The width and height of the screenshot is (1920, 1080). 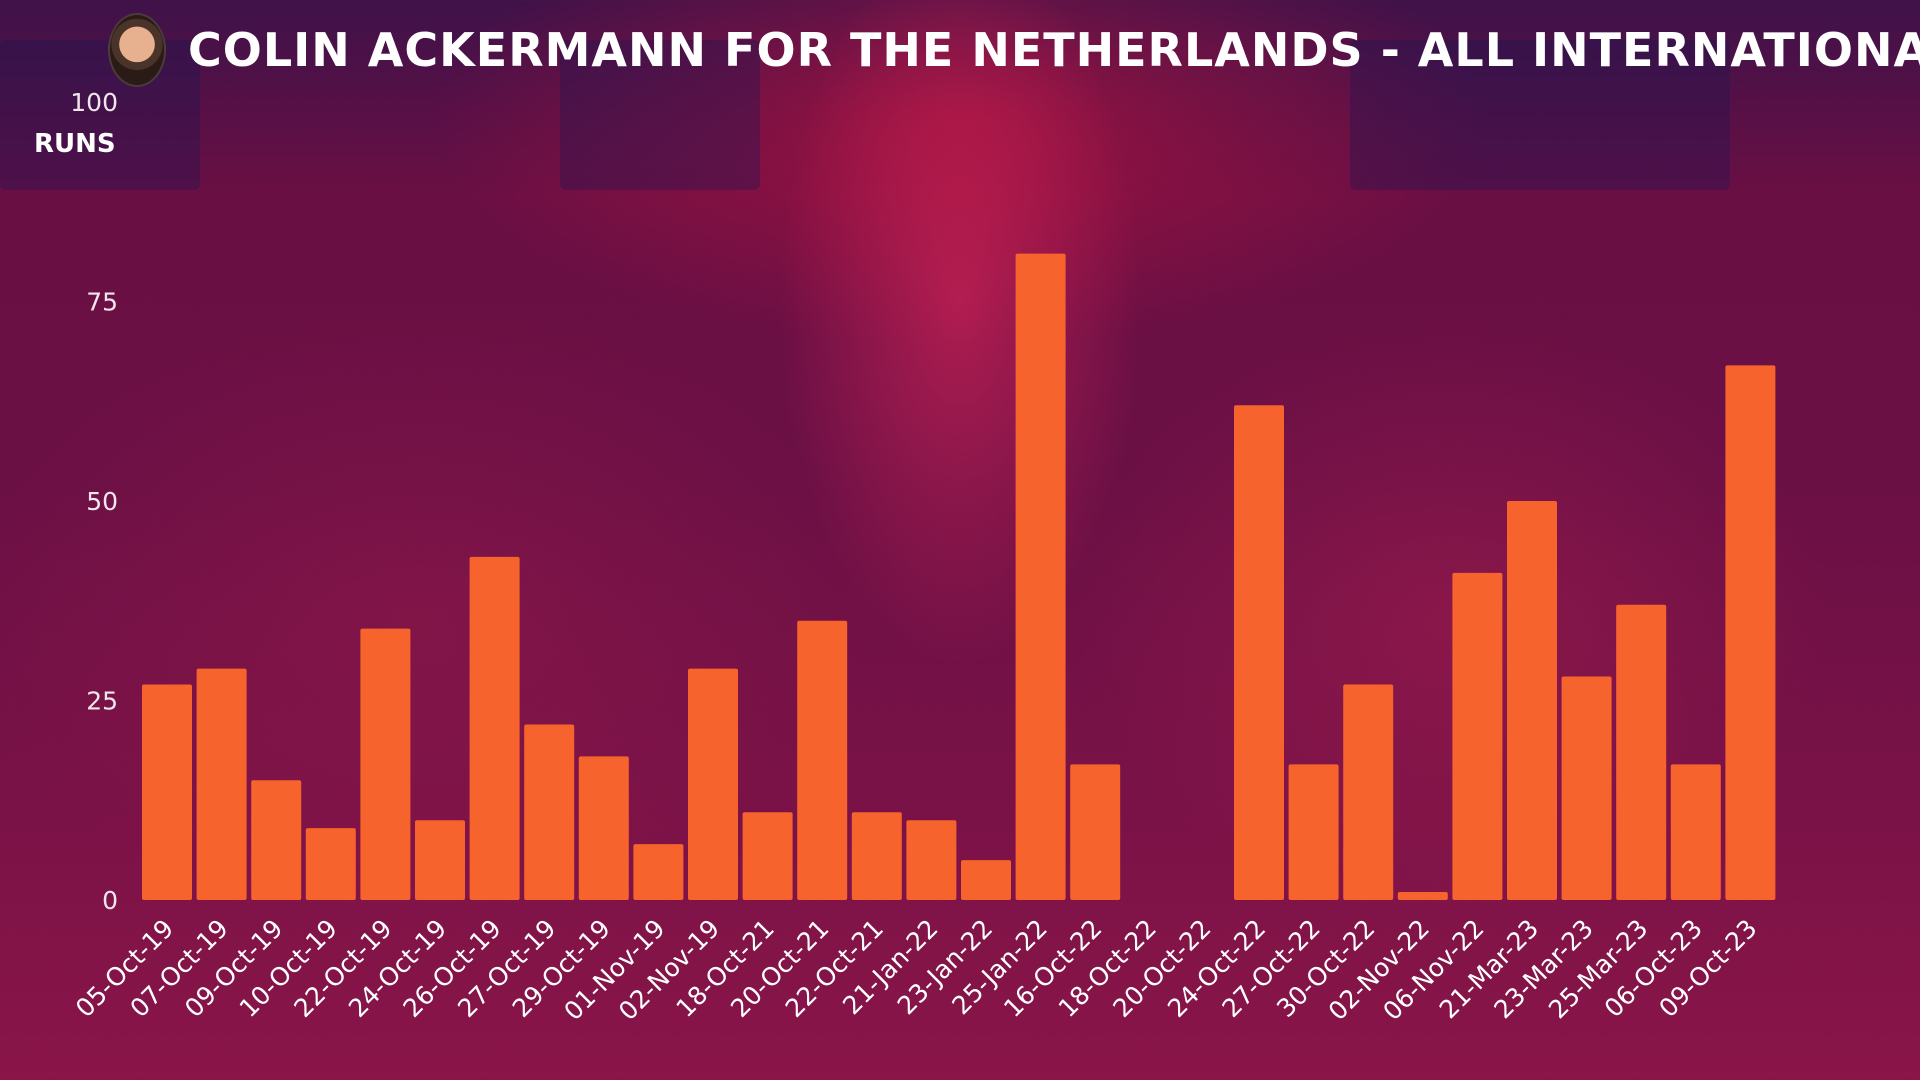 What do you see at coordinates (660, 115) in the screenshot?
I see `background-banner-center-left` at bounding box center [660, 115].